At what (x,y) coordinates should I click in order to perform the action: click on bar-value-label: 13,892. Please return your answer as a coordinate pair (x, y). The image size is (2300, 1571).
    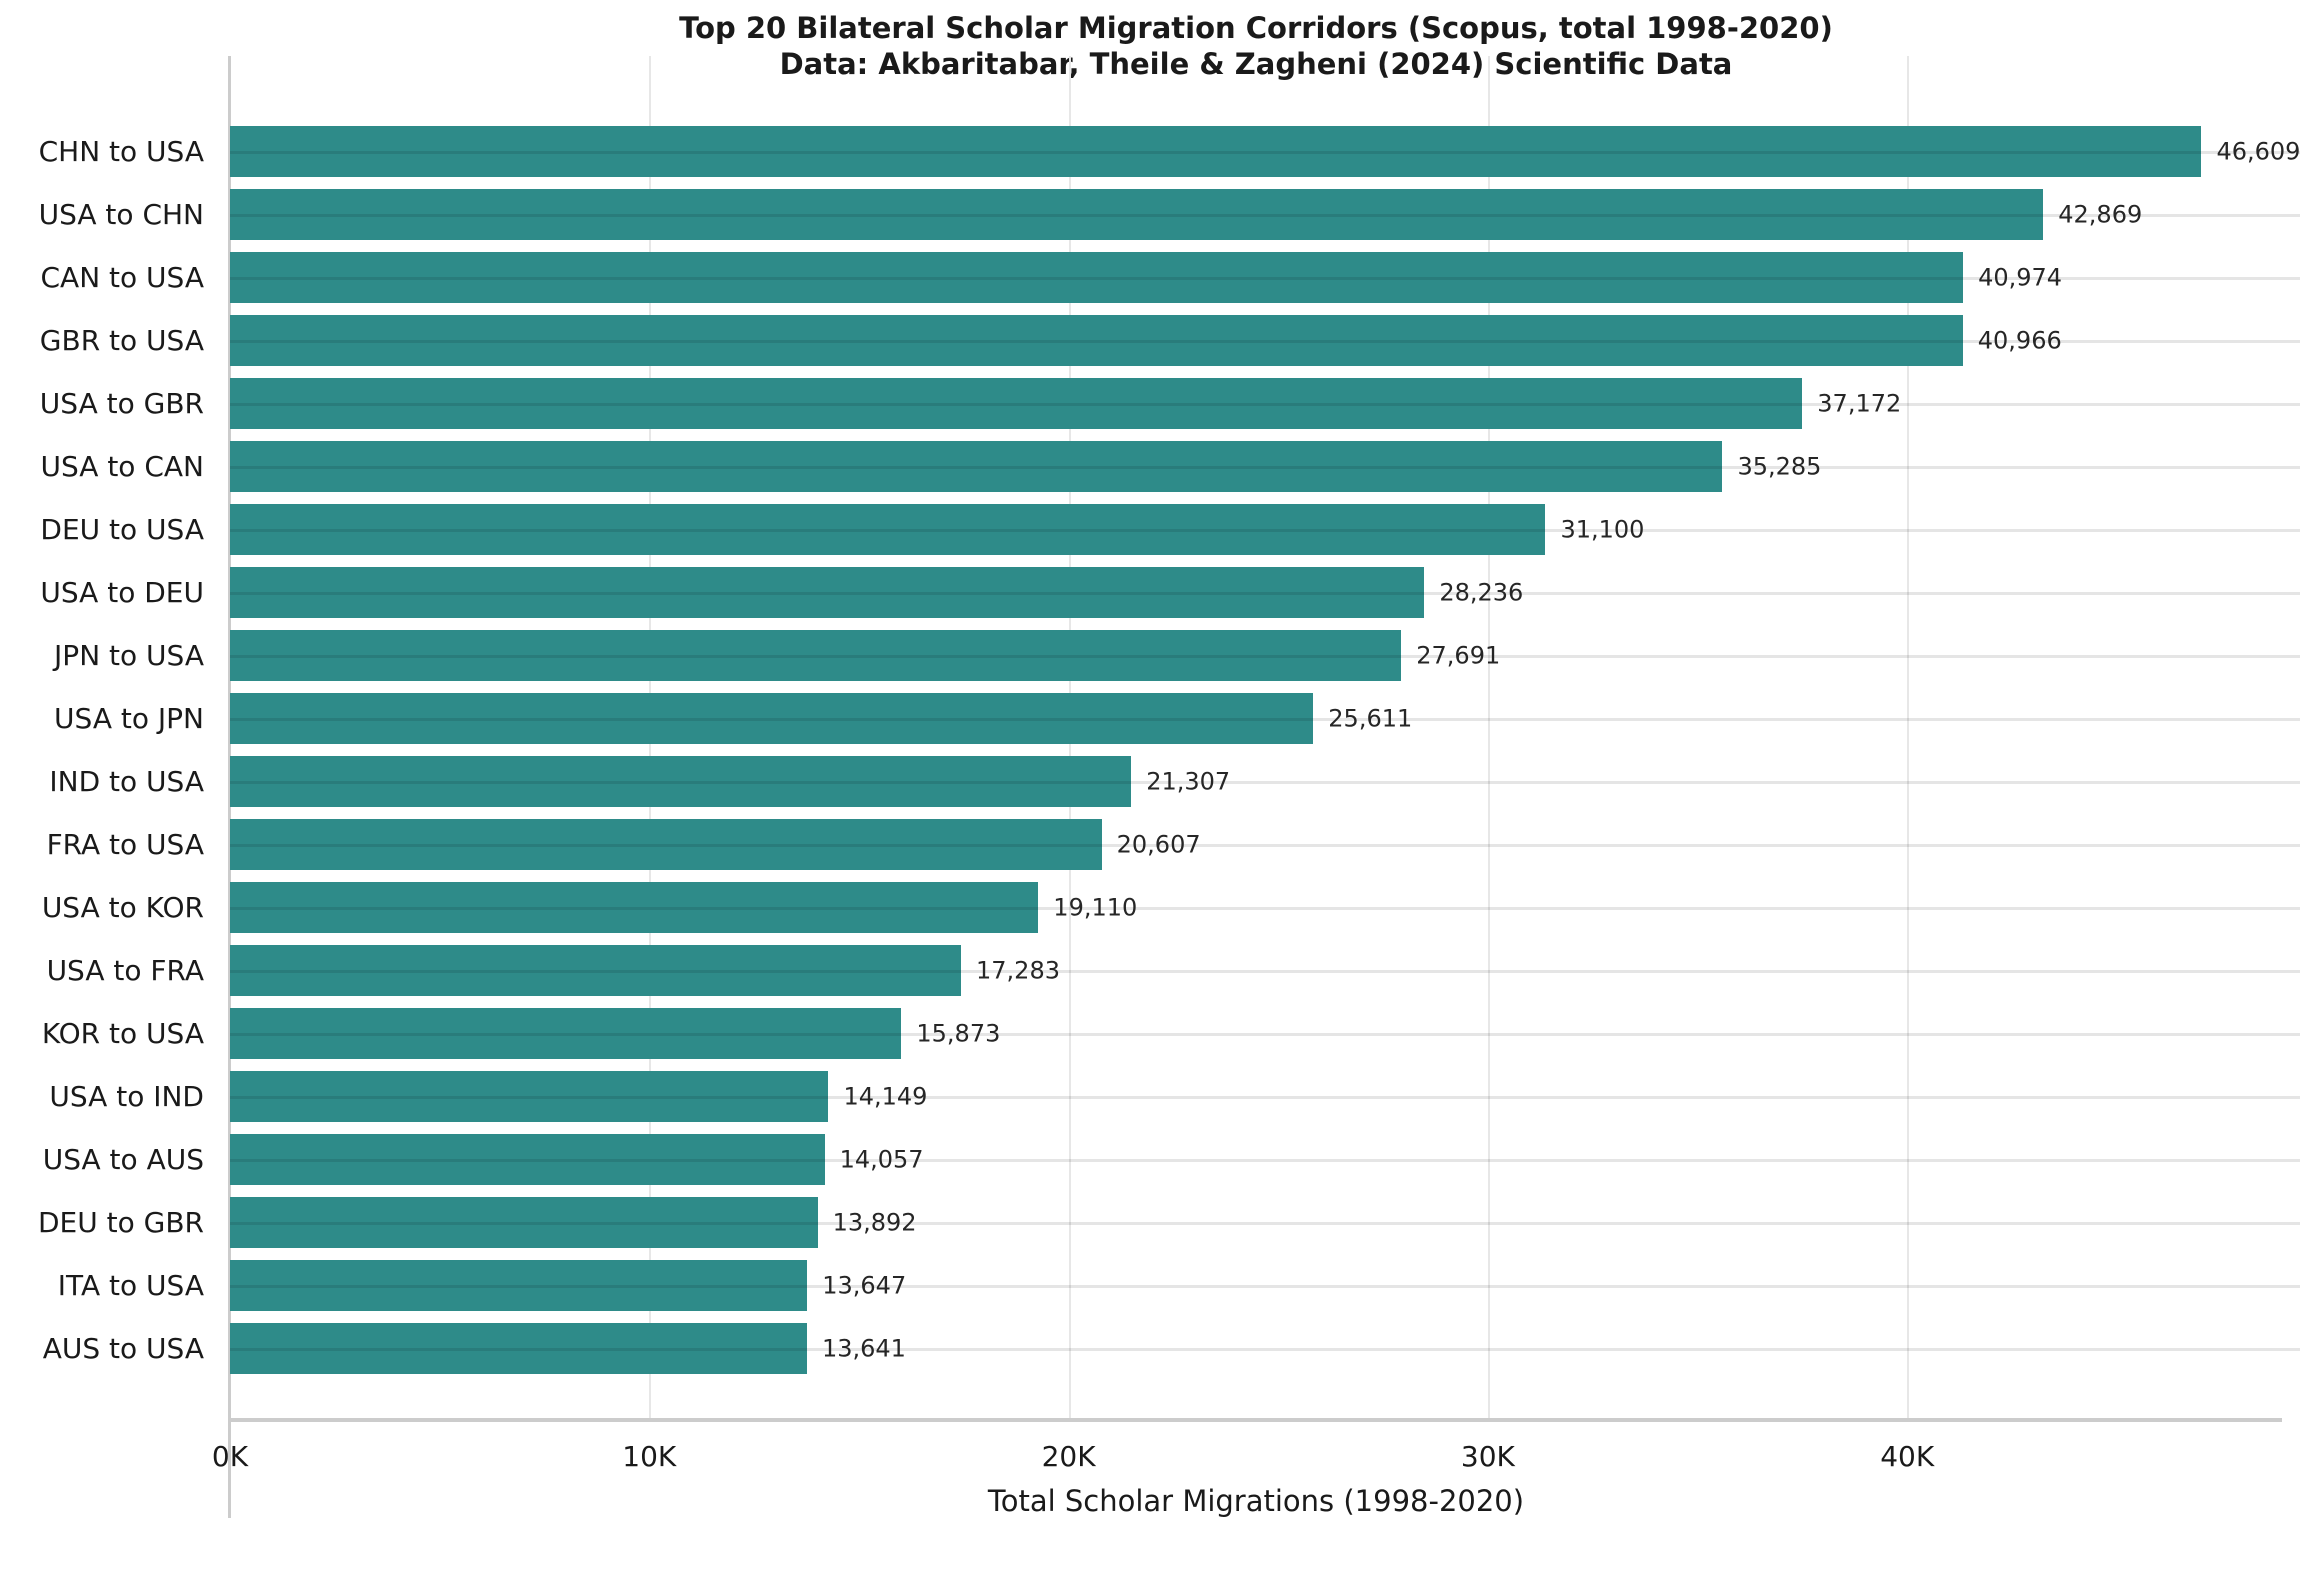
    Looking at the image, I should click on (874, 1221).